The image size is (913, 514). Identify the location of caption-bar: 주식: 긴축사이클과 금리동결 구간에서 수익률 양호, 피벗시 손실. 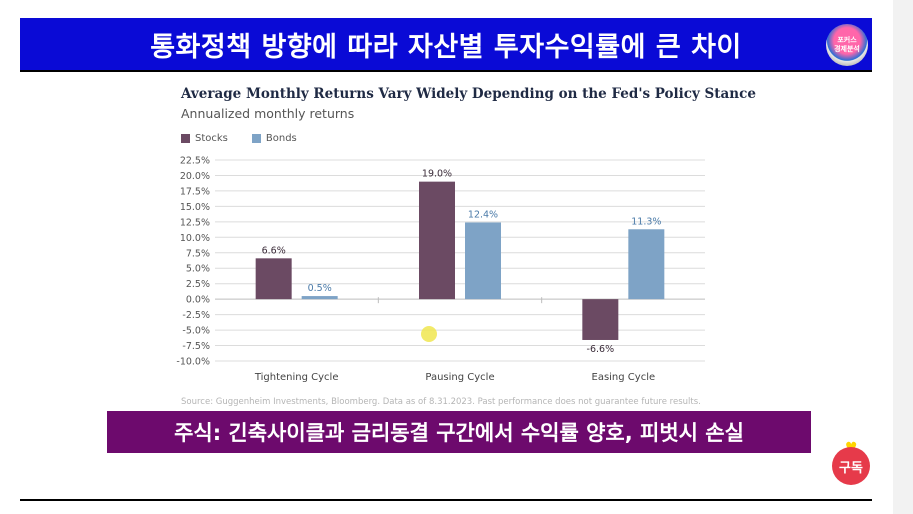
(459, 432).